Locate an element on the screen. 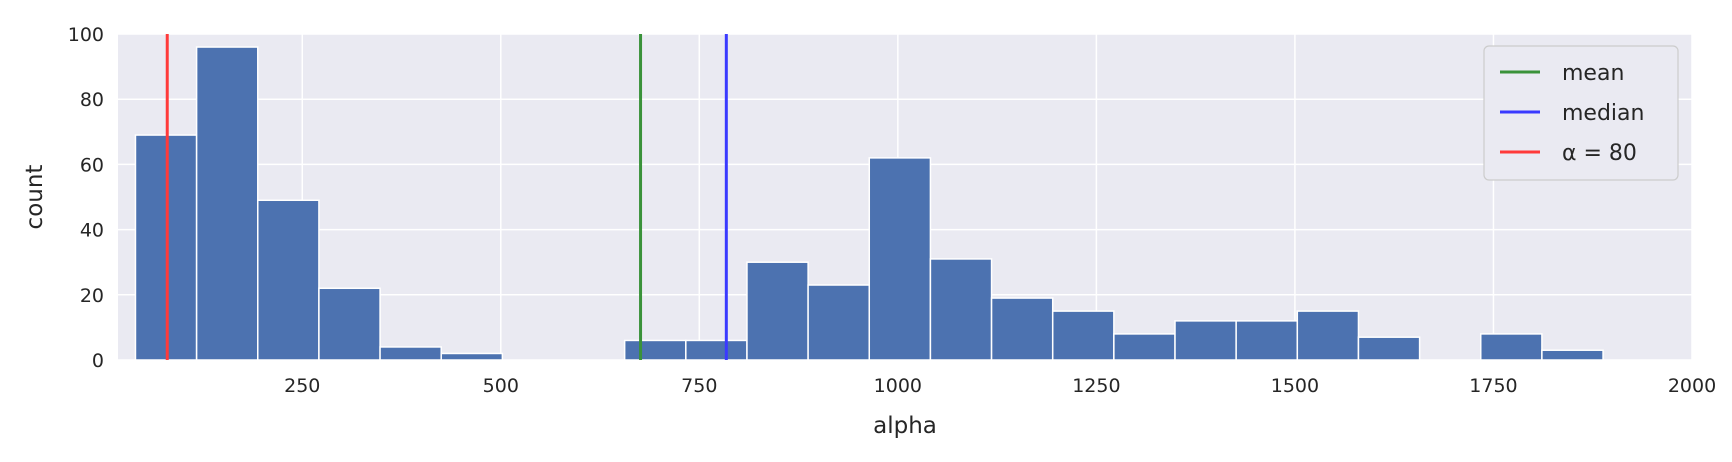  x-tick-label: 1250 is located at coordinates (1096, 386).